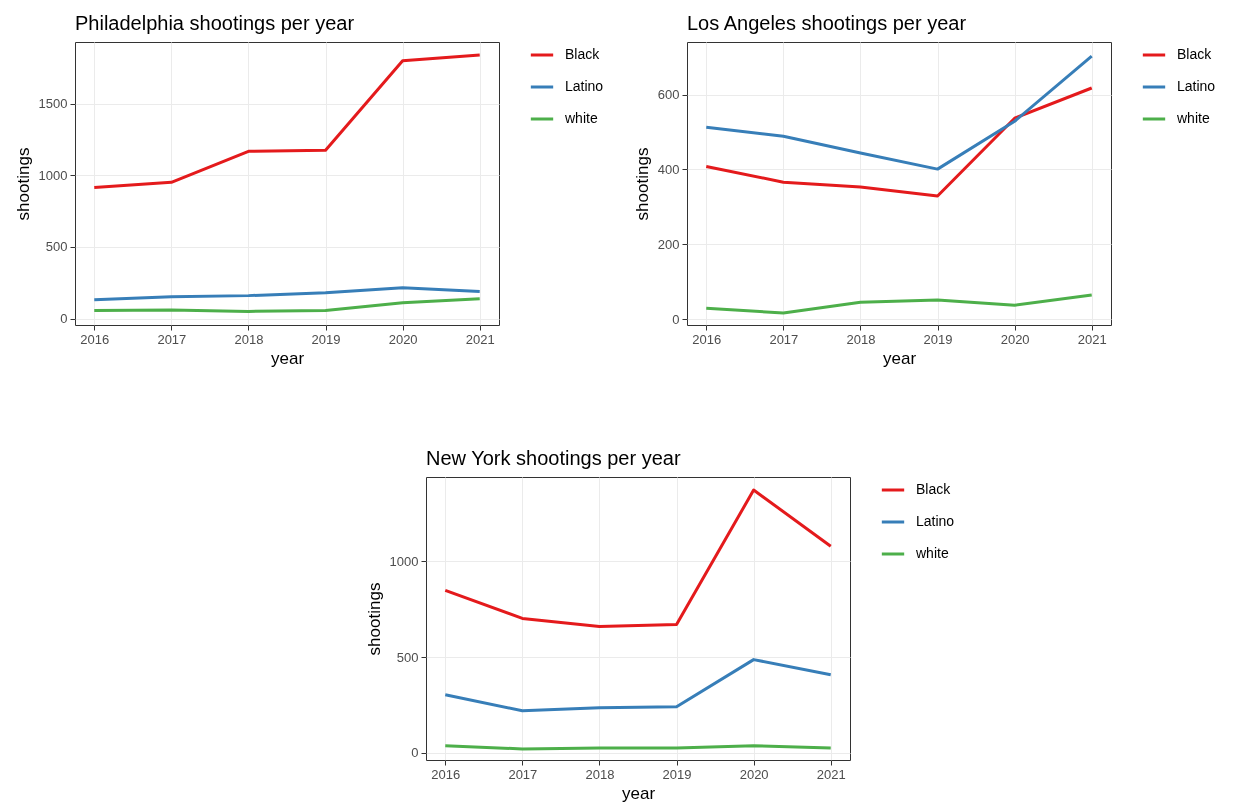  What do you see at coordinates (553, 458) in the screenshot?
I see `chart-title: New York shootings per year` at bounding box center [553, 458].